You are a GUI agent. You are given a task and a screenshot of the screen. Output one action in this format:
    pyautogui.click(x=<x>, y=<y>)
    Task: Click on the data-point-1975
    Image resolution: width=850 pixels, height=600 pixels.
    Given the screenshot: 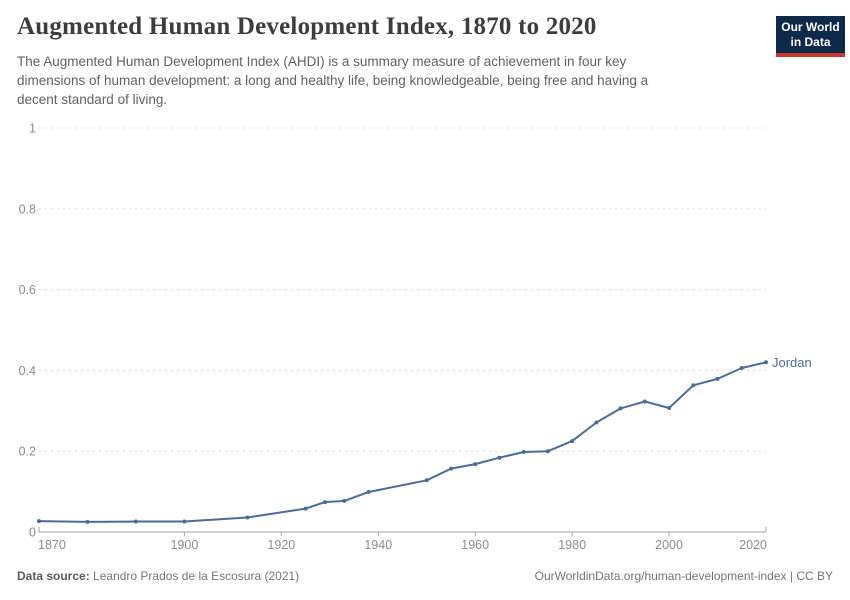 What is the action you would take?
    pyautogui.click(x=547, y=451)
    